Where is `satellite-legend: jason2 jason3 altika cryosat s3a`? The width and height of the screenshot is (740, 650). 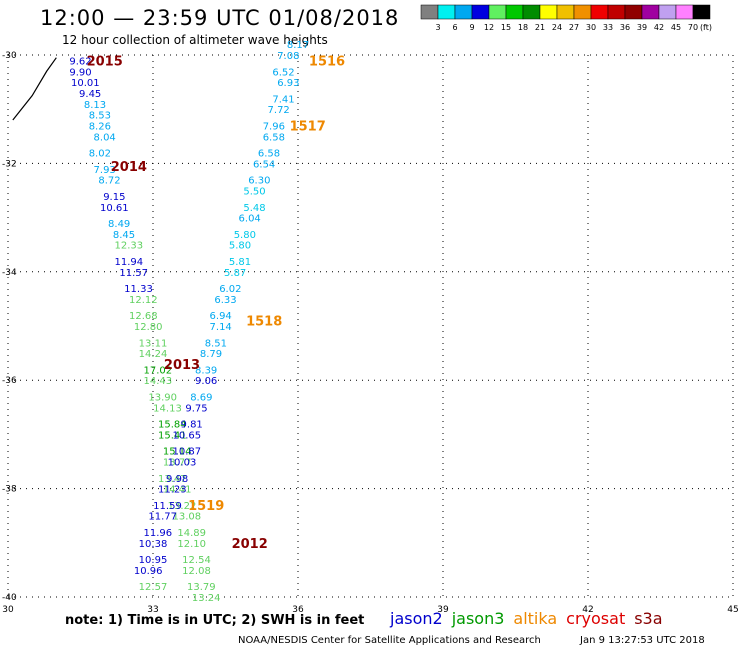 satellite-legend: jason2 jason3 altika cryosat s3a is located at coordinates (531, 618).